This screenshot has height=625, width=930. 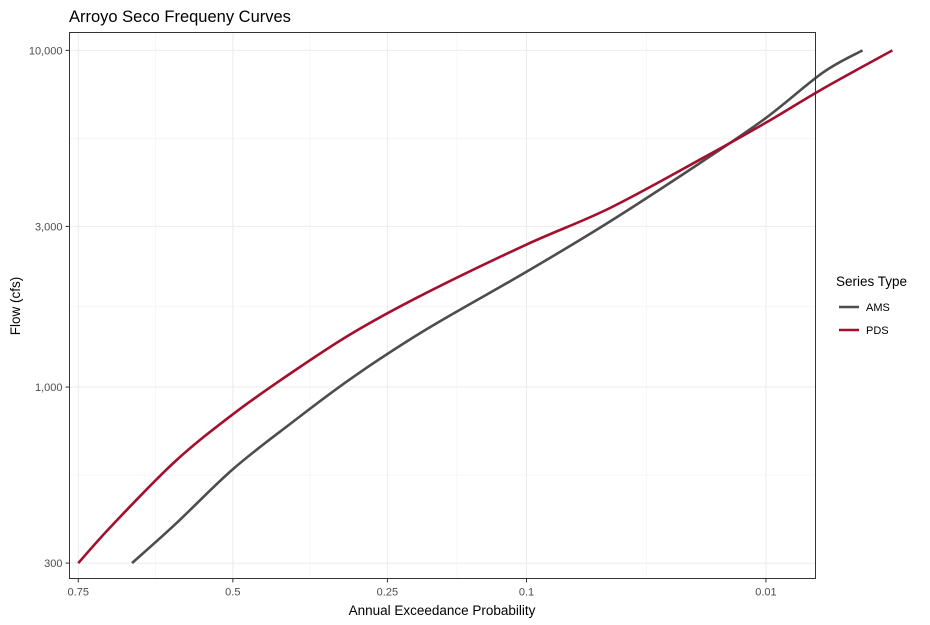 What do you see at coordinates (53, 564) in the screenshot?
I see `y-tick-label: 300` at bounding box center [53, 564].